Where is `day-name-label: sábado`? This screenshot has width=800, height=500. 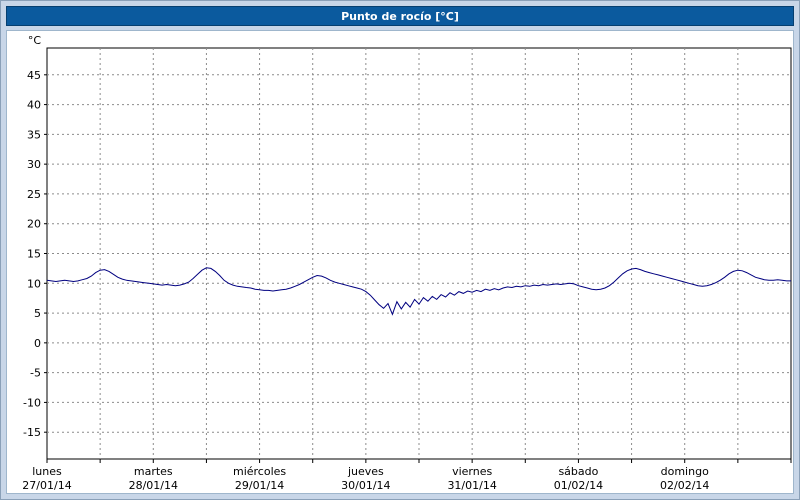 day-name-label: sábado is located at coordinates (578, 471).